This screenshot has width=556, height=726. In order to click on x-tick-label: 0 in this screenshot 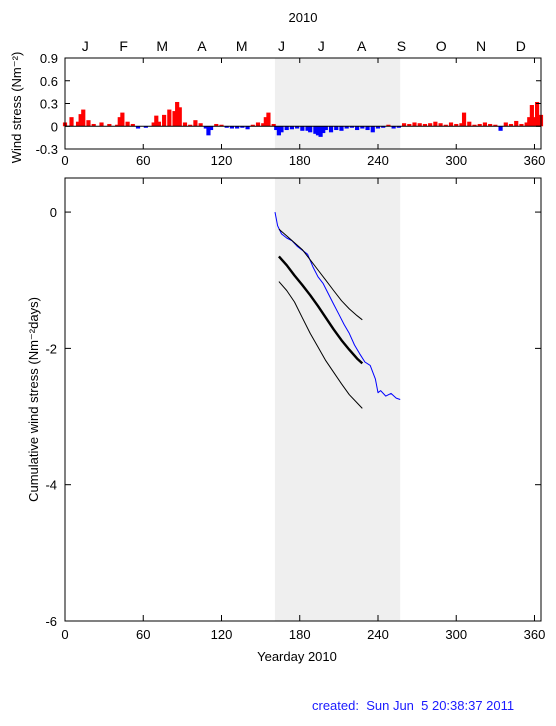, I will do `click(64, 160)`.